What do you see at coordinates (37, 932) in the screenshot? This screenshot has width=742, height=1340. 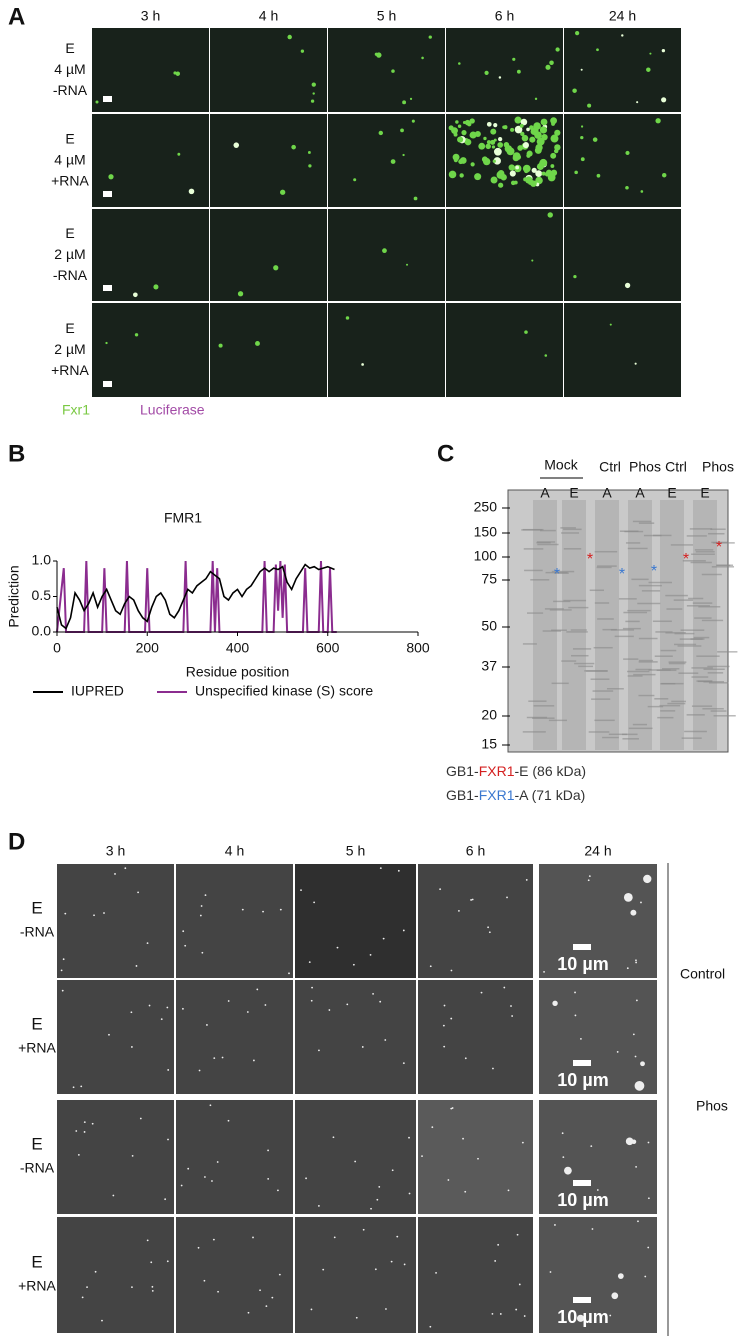 I see `row-label: -RNA` at bounding box center [37, 932].